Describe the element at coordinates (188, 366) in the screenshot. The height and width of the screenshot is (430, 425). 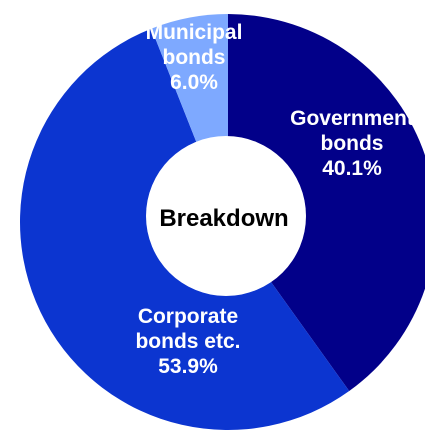
I see `slice-value-label: 53.9%` at that location.